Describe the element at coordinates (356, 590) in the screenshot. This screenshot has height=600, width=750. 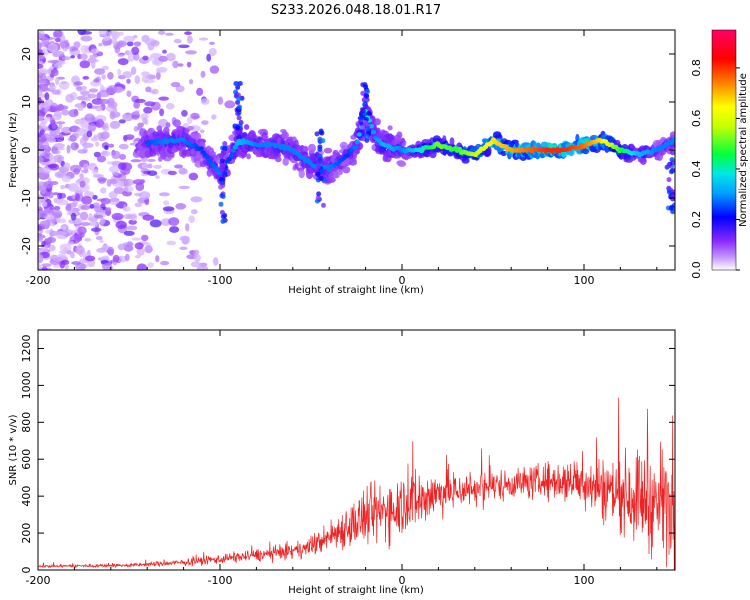
I see `snr-xlabel: Height of straight line (km)` at that location.